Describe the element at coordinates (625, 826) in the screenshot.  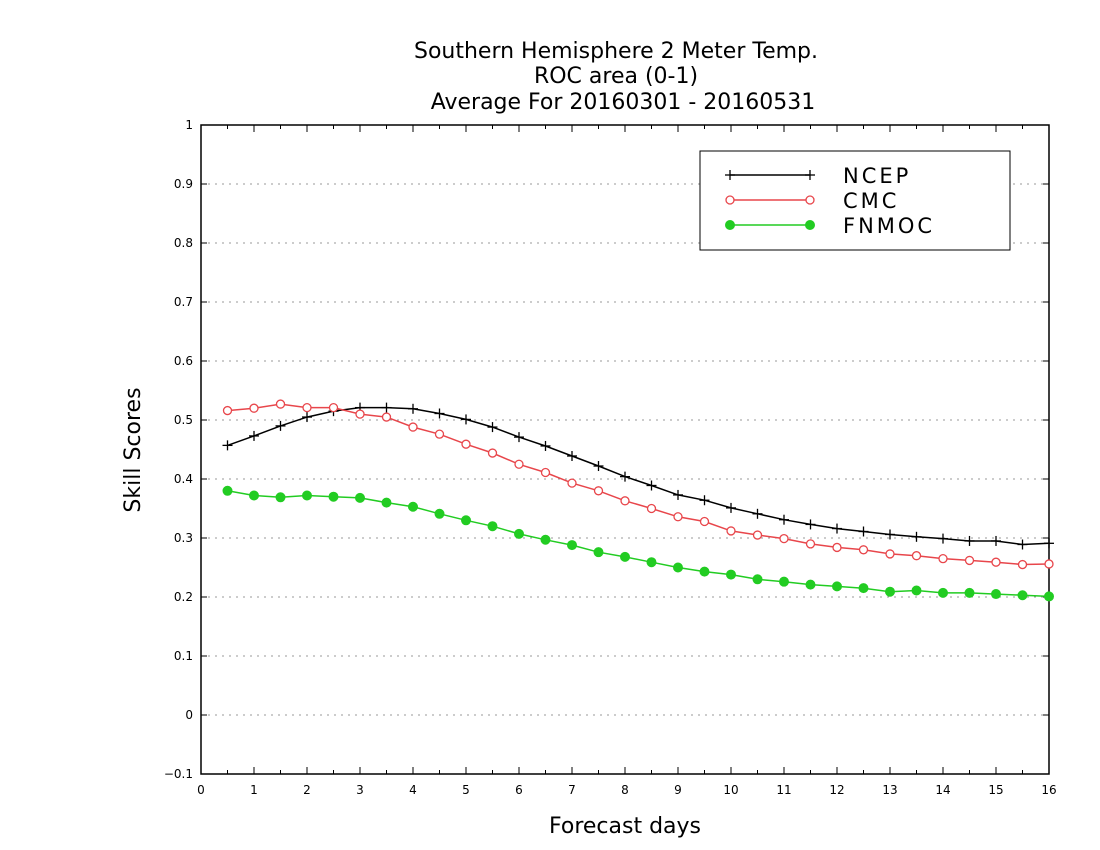
I see `x-axis-title: Forecast days` at that location.